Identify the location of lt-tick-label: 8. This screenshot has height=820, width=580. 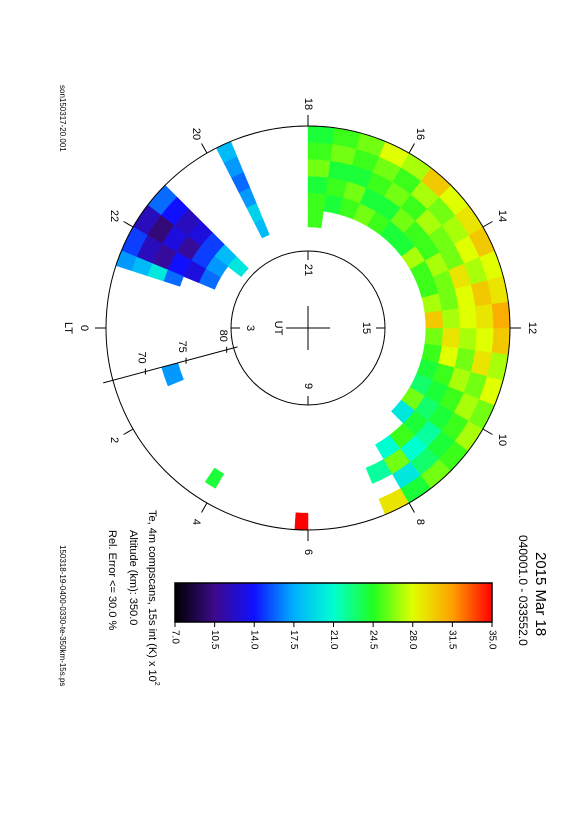
(420, 522).